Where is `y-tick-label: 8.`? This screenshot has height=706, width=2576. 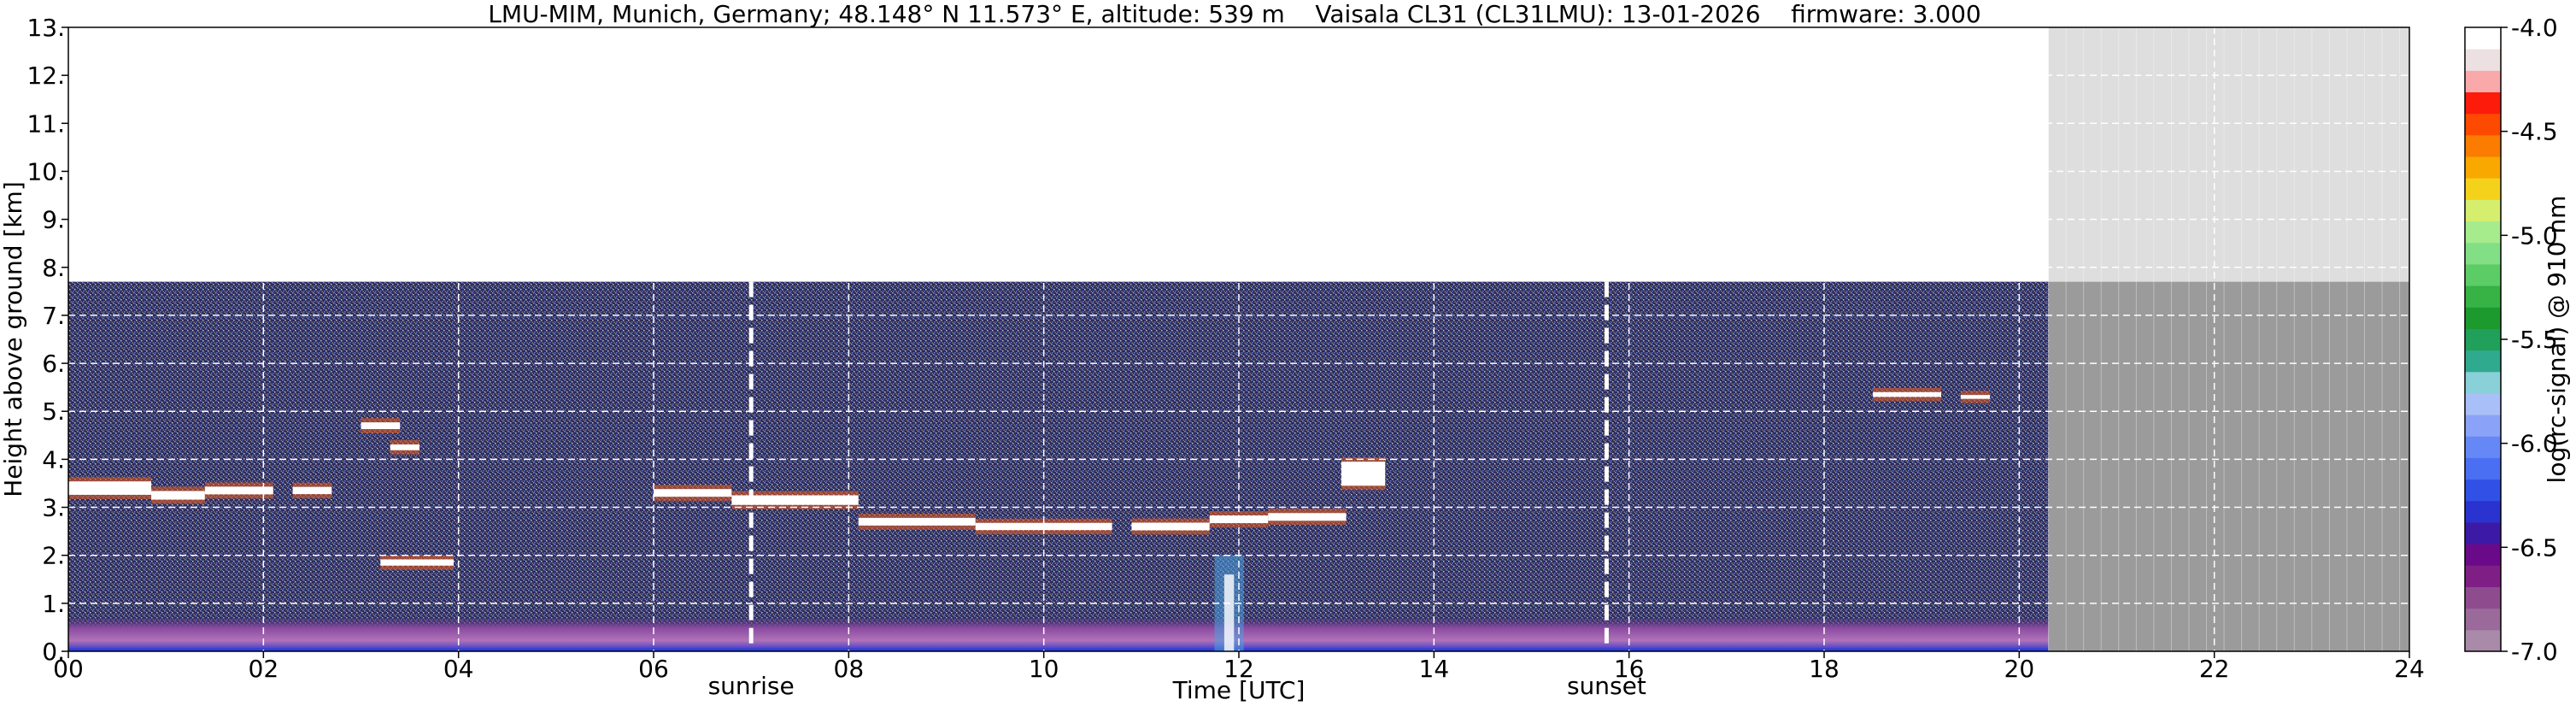
y-tick-label: 8. is located at coordinates (53, 268).